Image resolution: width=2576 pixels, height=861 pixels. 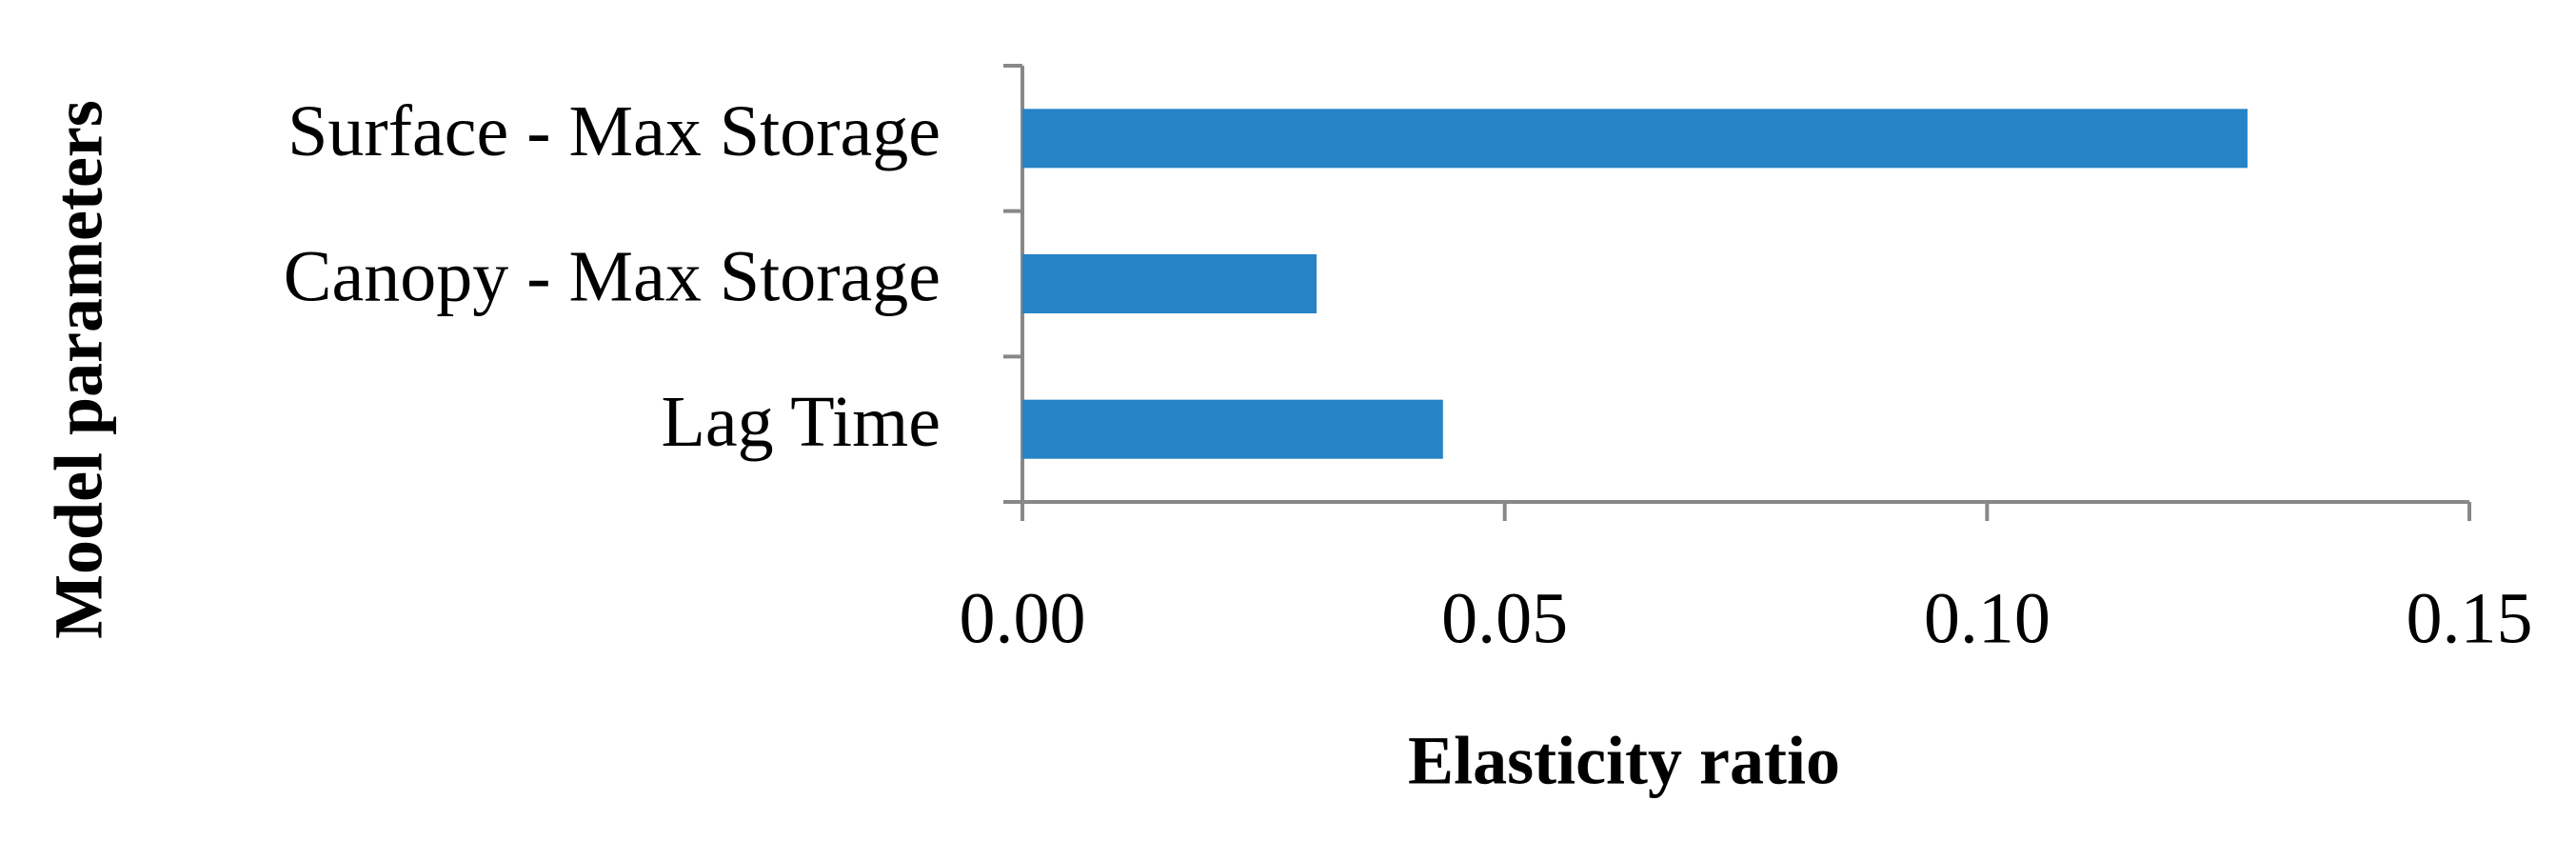 What do you see at coordinates (613, 276) in the screenshot?
I see `y-tick-label: Canopy - Max Storage` at bounding box center [613, 276].